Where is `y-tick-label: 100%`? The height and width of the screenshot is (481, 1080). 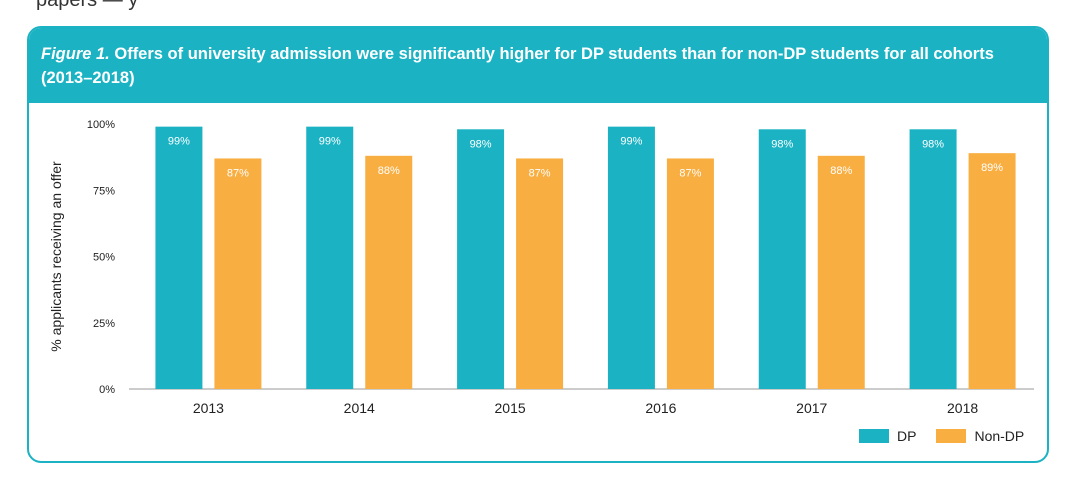 y-tick-label: 100% is located at coordinates (101, 125).